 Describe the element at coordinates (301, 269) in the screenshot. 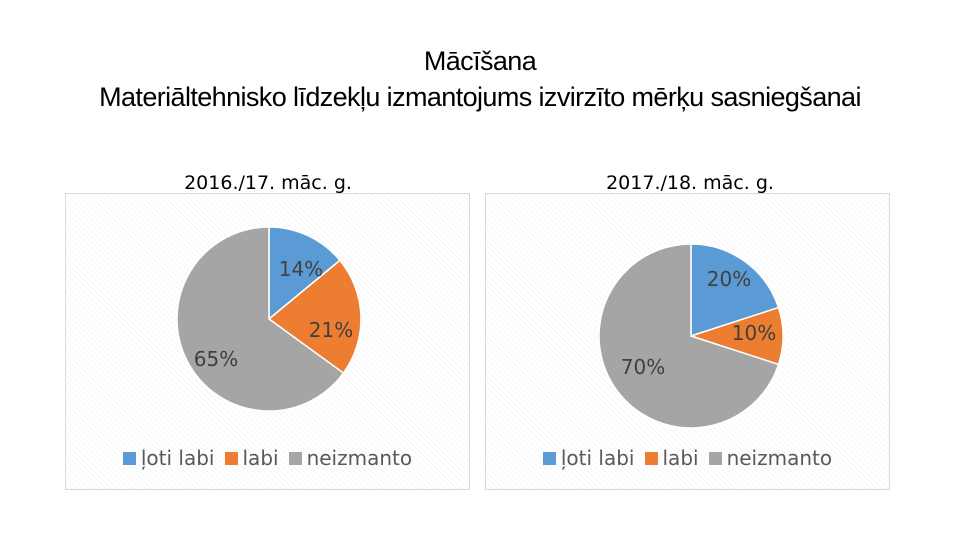

I see `data-label-loti-labi: 14%` at that location.